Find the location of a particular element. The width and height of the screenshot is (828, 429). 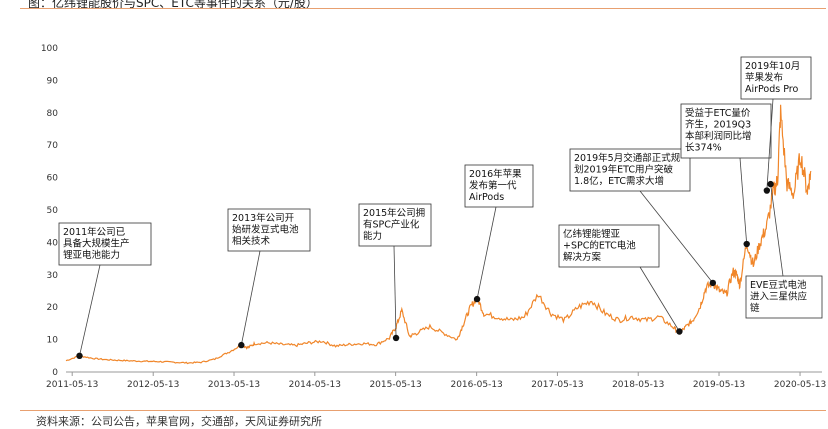

callout-text-line: 始研发豆式电池 is located at coordinates (265, 230).